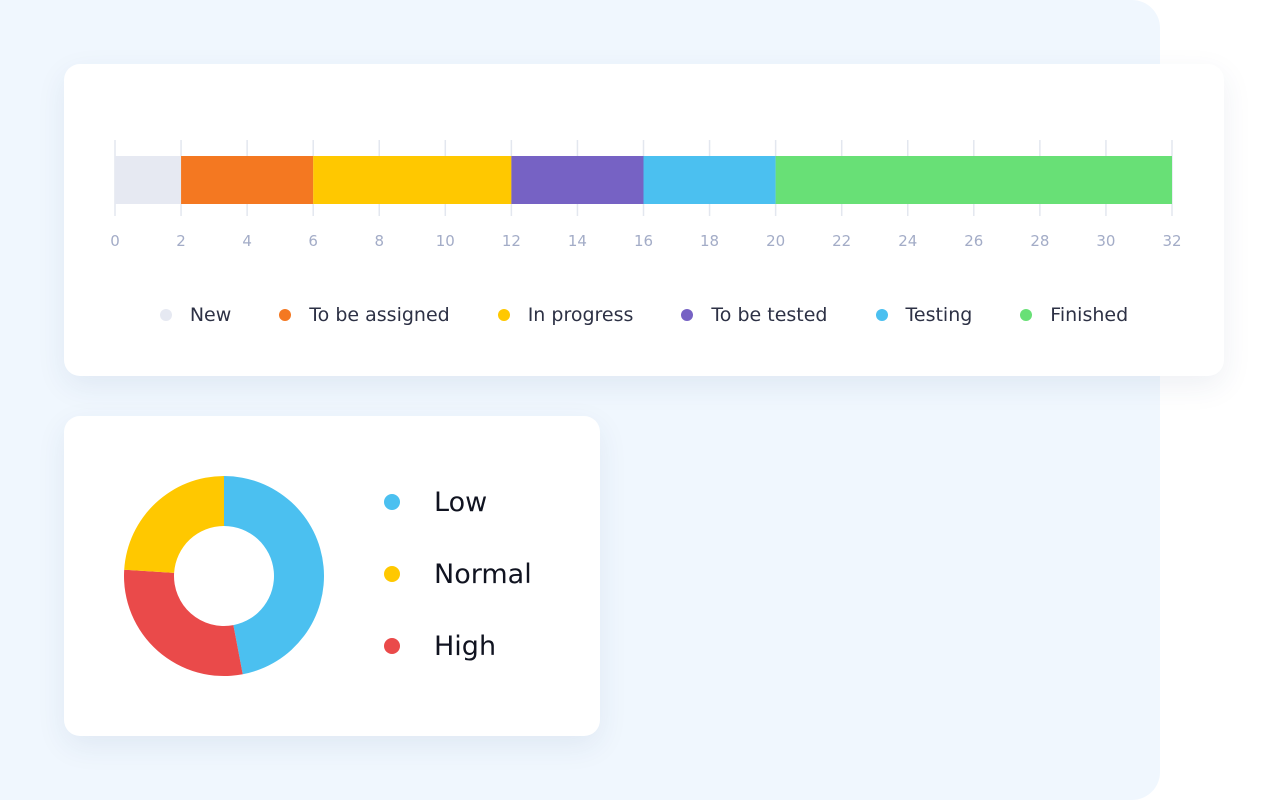 The height and width of the screenshot is (800, 1264). I want to click on bar-segment-to-be-assigned, so click(247, 180).